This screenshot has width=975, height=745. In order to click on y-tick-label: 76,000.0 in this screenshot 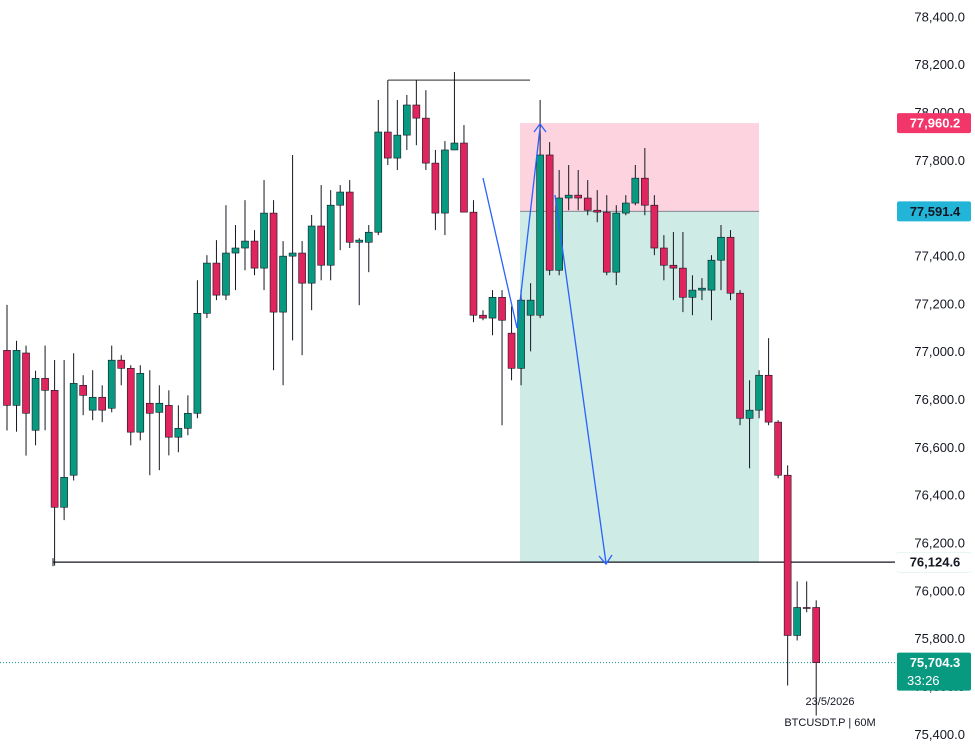, I will do `click(939, 590)`.